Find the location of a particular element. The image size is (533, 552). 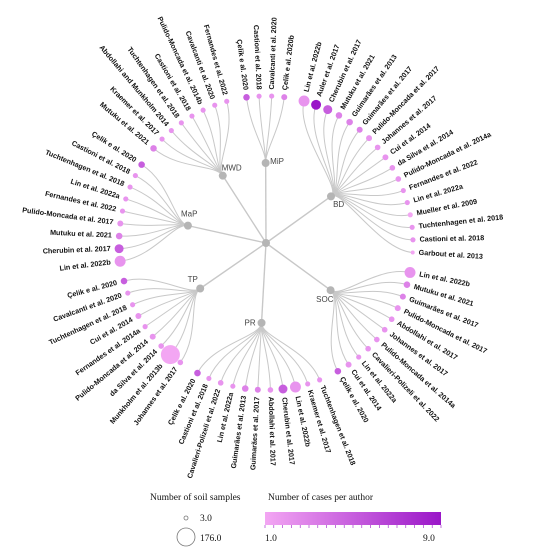

leaf-label: Garbout et al. 2013 is located at coordinates (450, 254).